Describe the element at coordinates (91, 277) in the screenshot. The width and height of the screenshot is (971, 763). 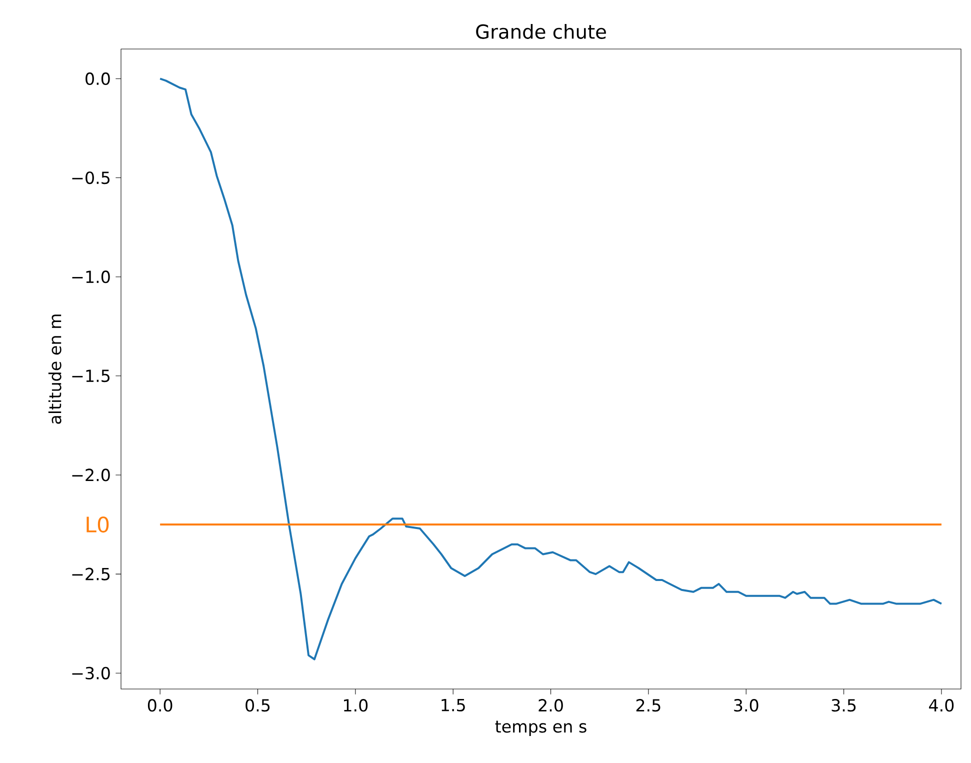
I see `y-tick-label: −1.0` at that location.